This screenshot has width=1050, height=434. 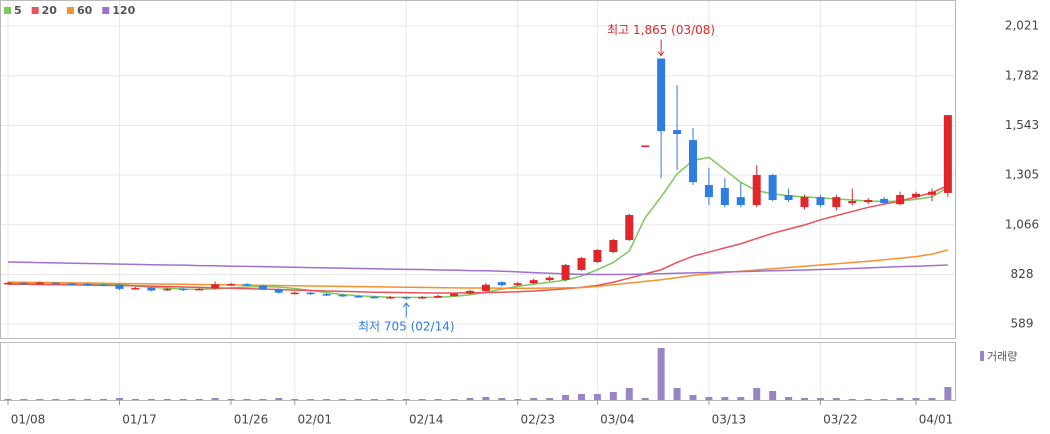 What do you see at coordinates (661, 30) in the screenshot?
I see `max-annotation: 최고 1,865 (03/08)` at bounding box center [661, 30].